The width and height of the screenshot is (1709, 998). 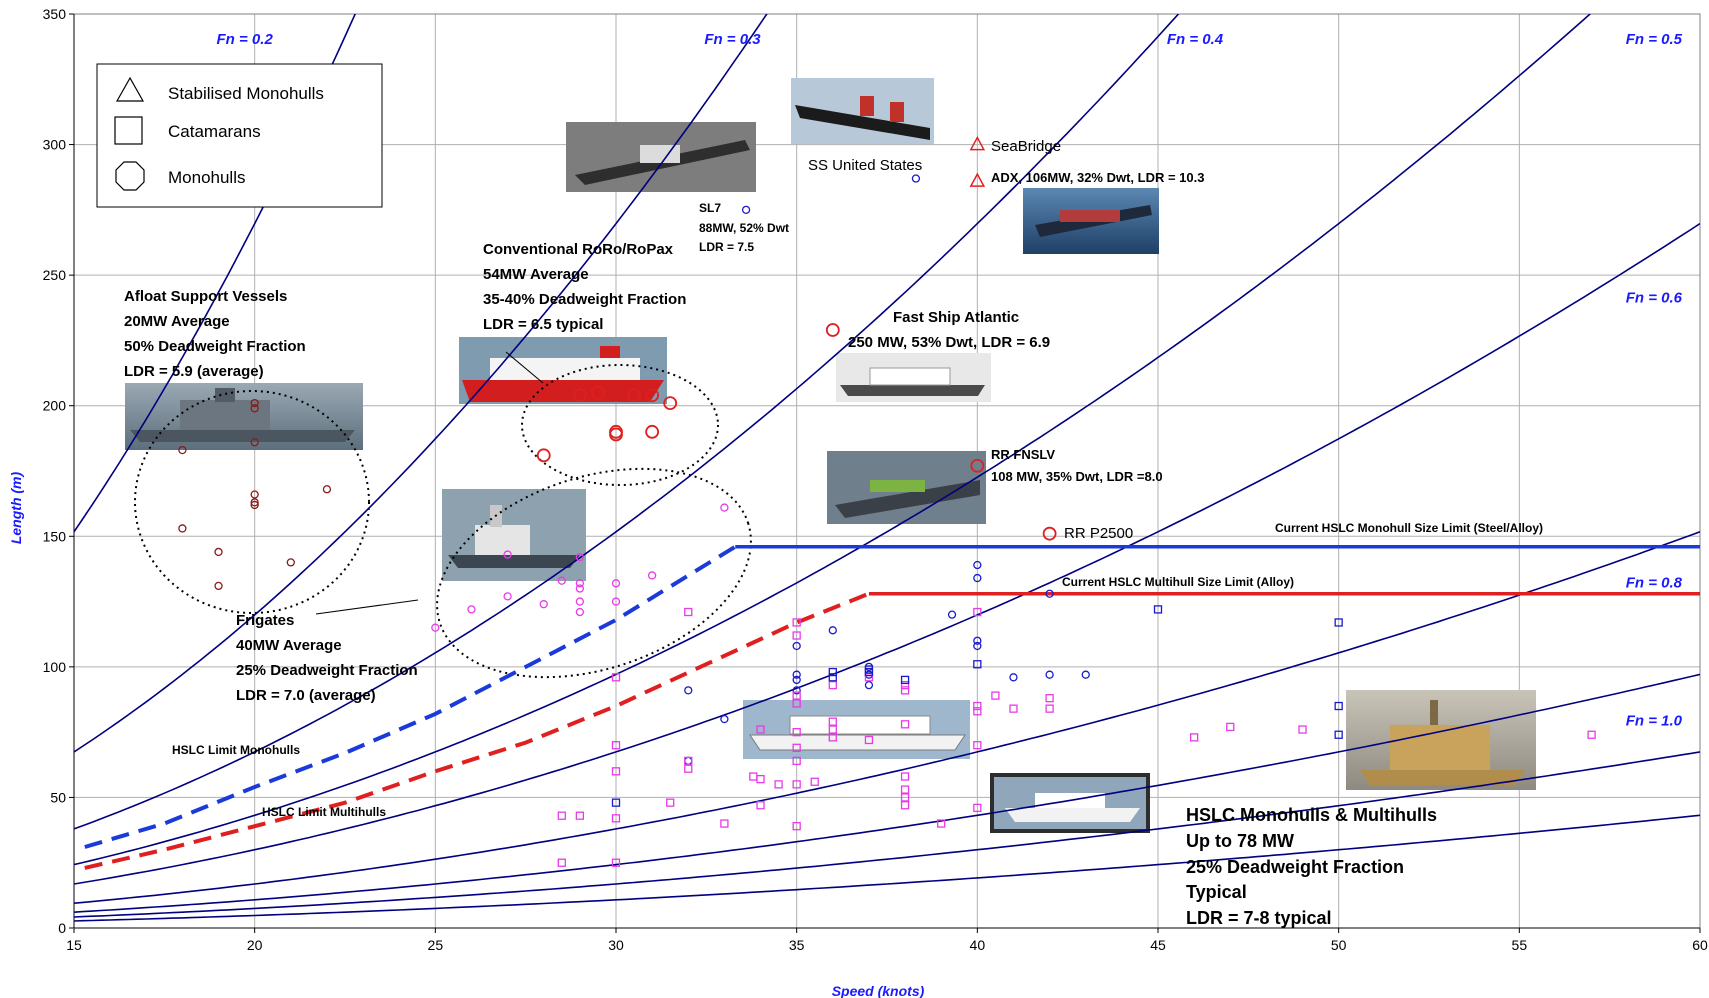 What do you see at coordinates (130, 89) in the screenshot?
I see `triangle-legend-icon` at bounding box center [130, 89].